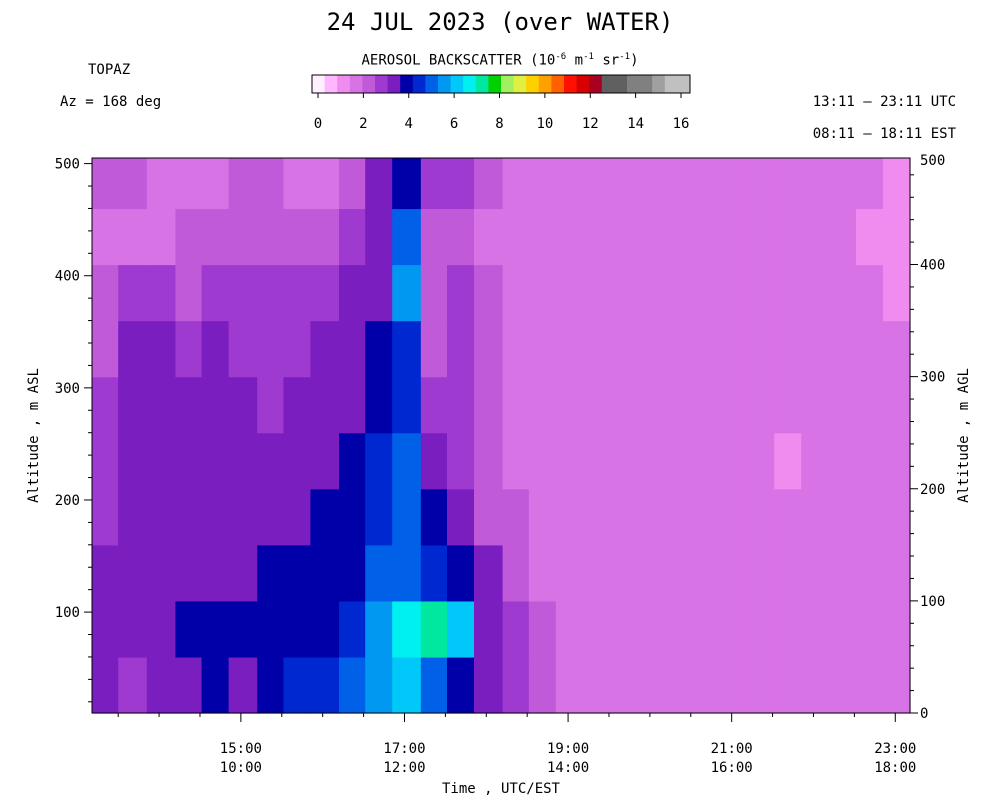 This screenshot has height=800, width=1000. What do you see at coordinates (924, 714) in the screenshot?
I see `right-tick-label: 0` at bounding box center [924, 714].